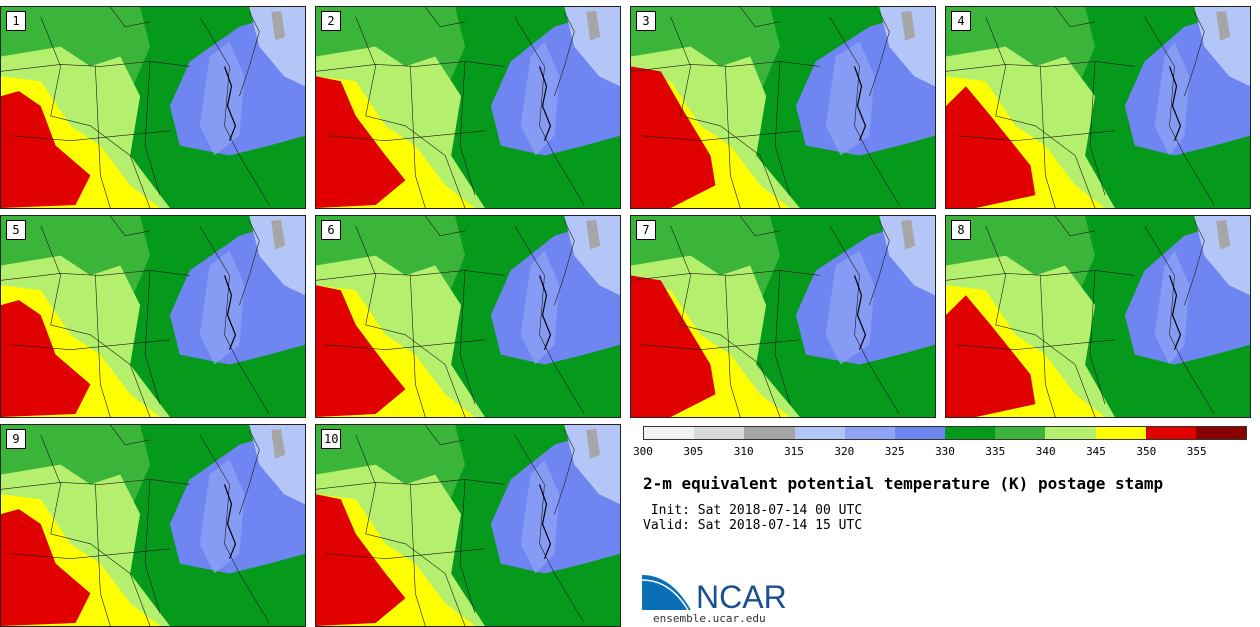 The height and width of the screenshot is (627, 1260). Describe the element at coordinates (646, 21) in the screenshot. I see `panel-number: 3` at that location.